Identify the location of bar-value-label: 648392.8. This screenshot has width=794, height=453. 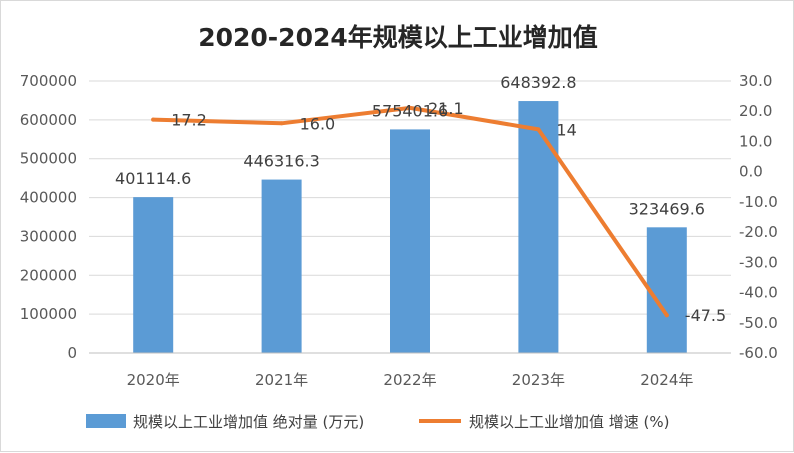
(538, 82).